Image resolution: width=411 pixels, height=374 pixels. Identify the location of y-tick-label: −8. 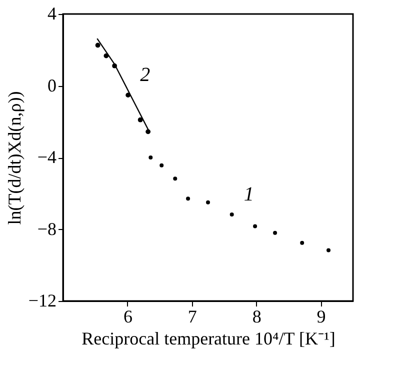
(46, 228).